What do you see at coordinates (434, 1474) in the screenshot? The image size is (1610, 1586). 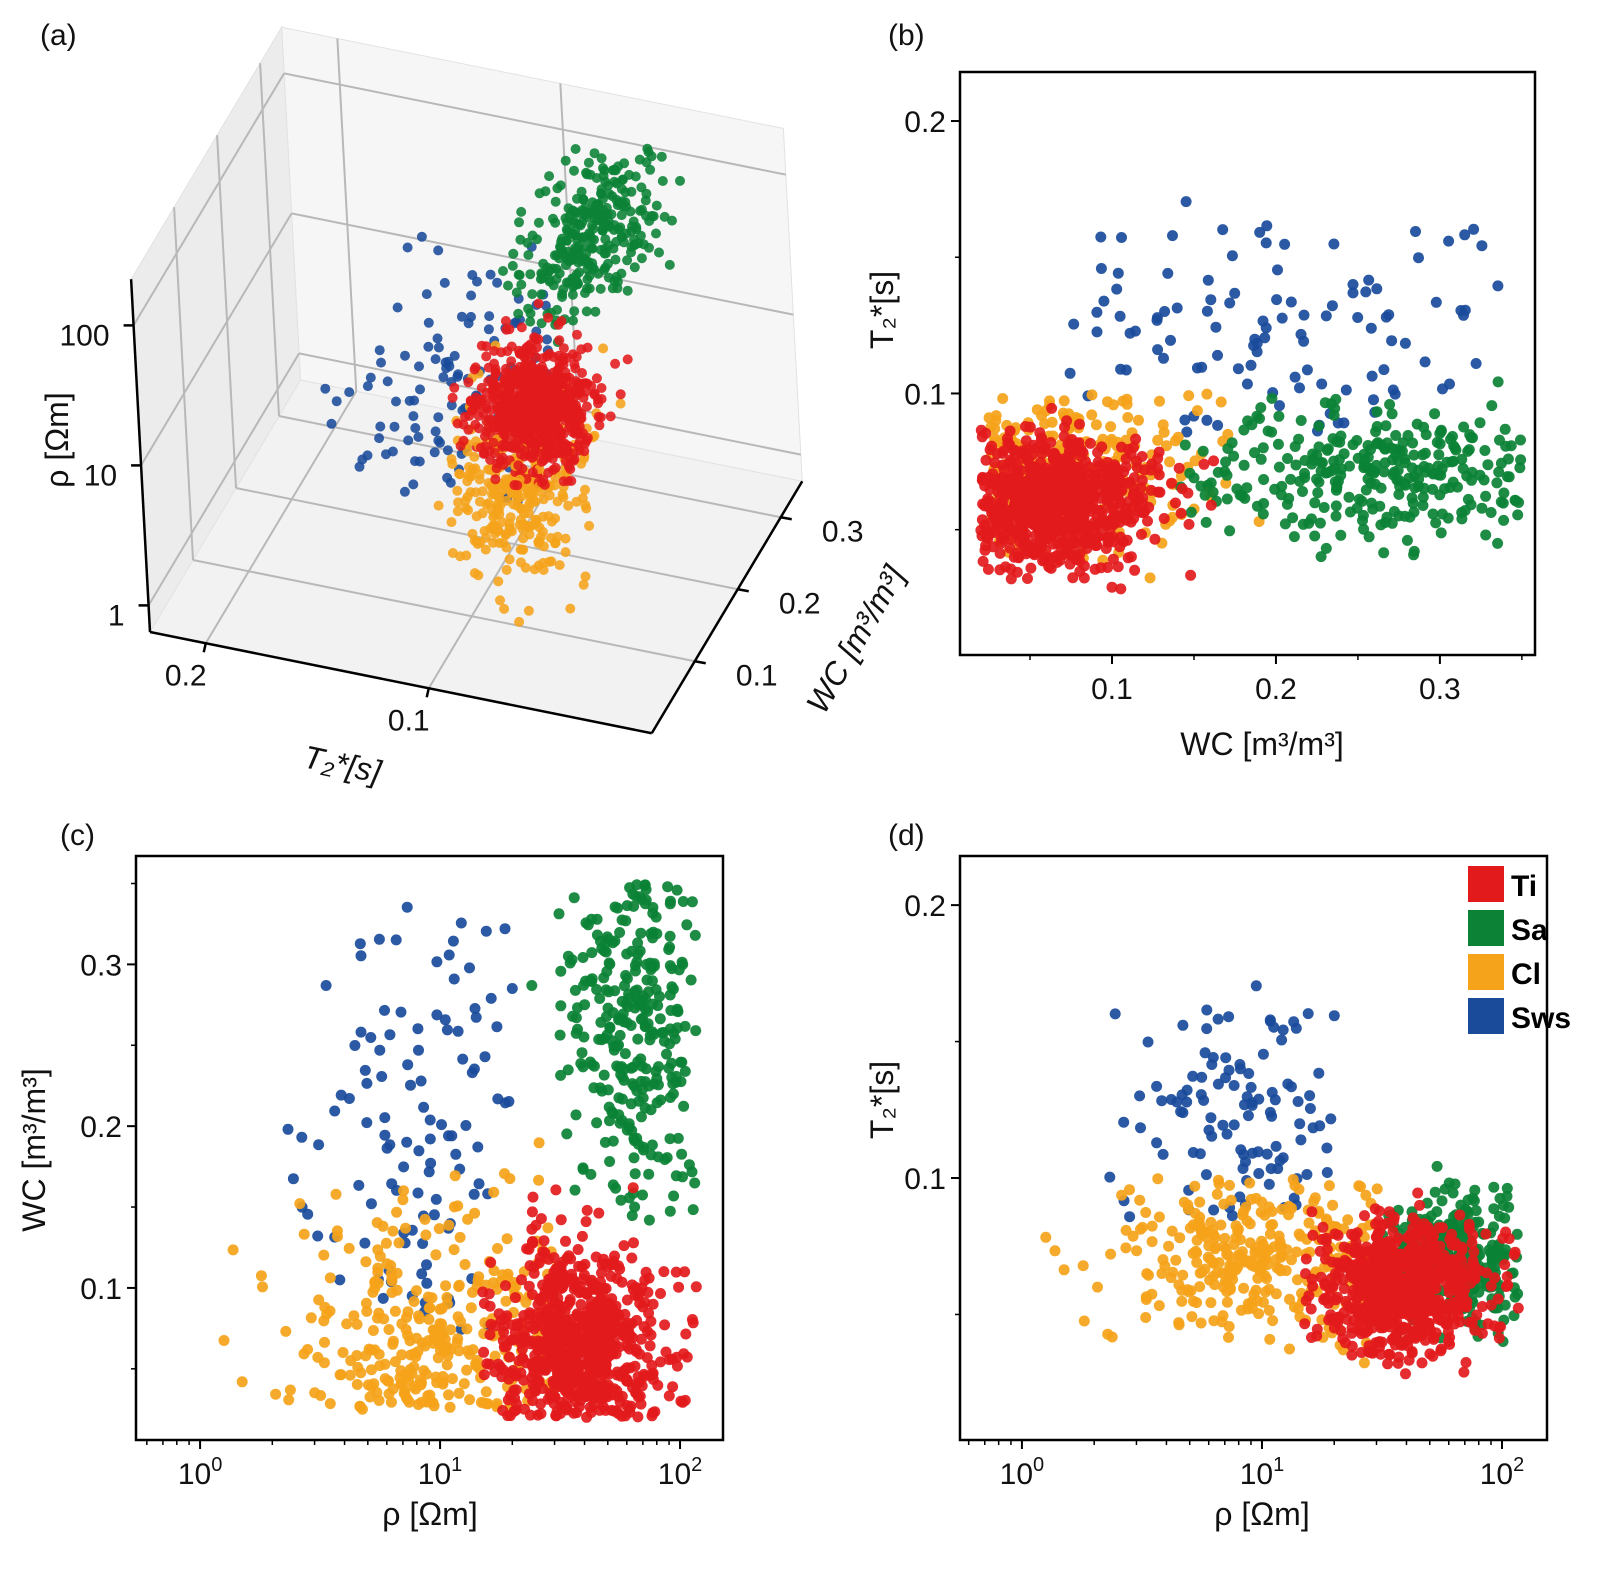 I see `tick-base: 10` at bounding box center [434, 1474].